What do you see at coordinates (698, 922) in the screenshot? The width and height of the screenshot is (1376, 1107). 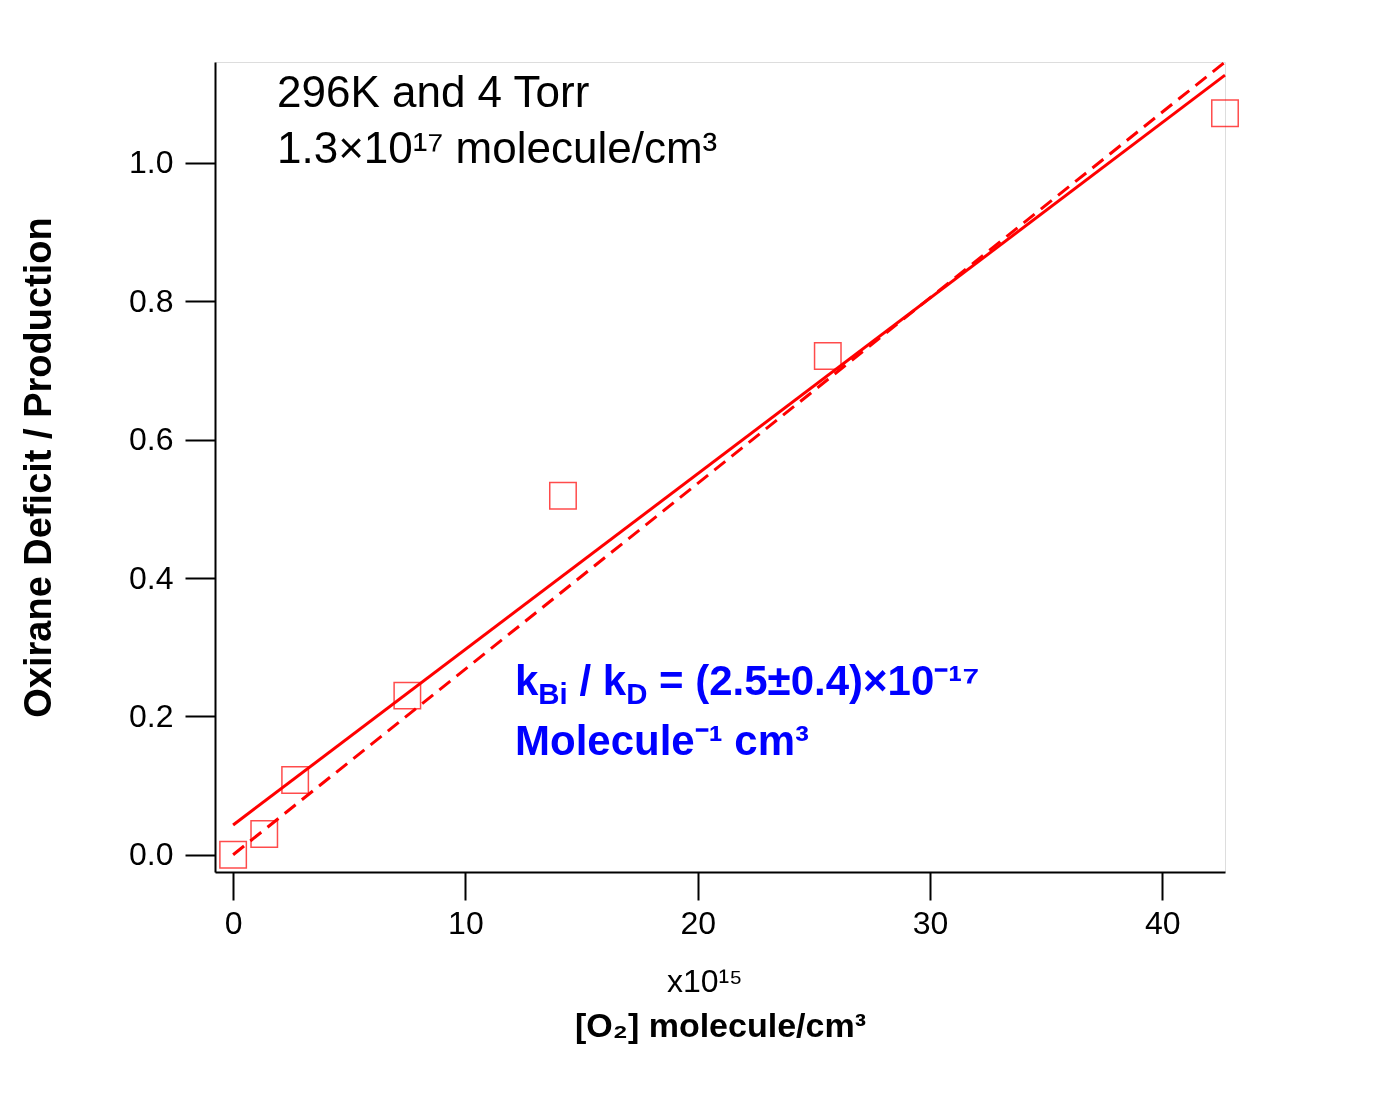 I see `x-tick-label: 20` at bounding box center [698, 922].